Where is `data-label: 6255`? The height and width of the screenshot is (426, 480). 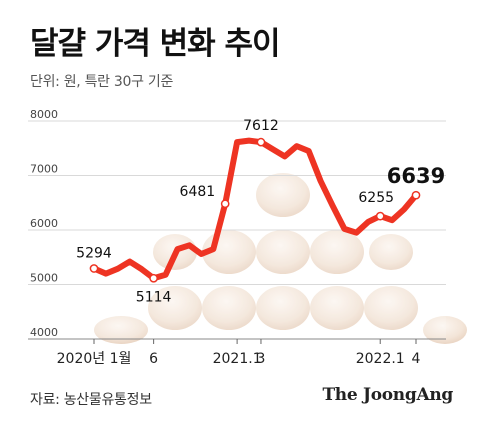
data-label: 6255 is located at coordinates (376, 198).